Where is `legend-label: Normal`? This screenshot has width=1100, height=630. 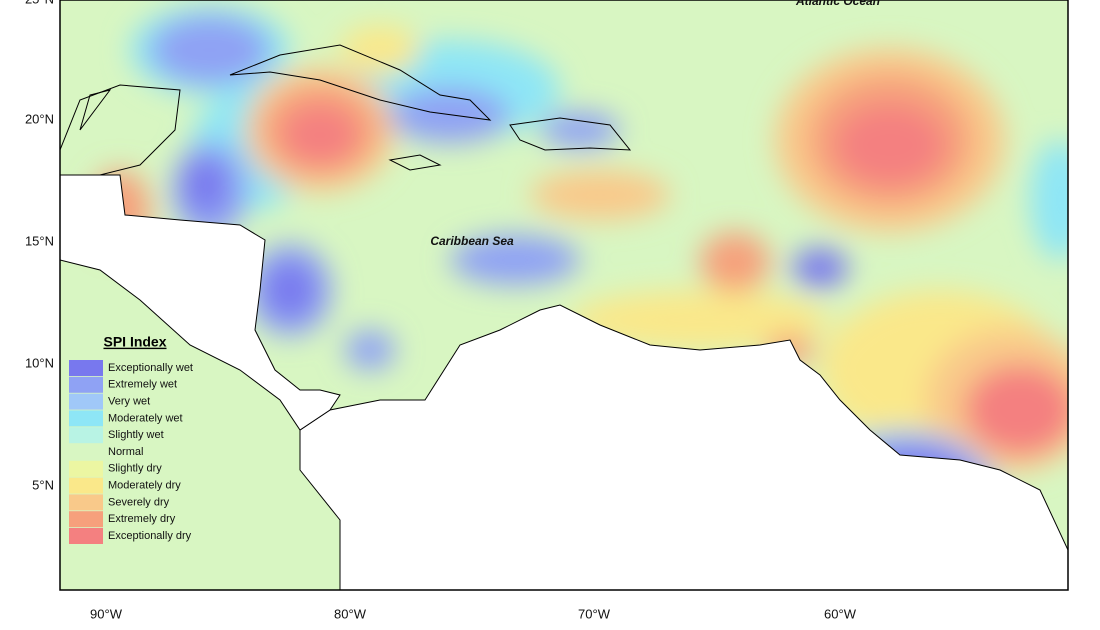 legend-label: Normal is located at coordinates (125, 452).